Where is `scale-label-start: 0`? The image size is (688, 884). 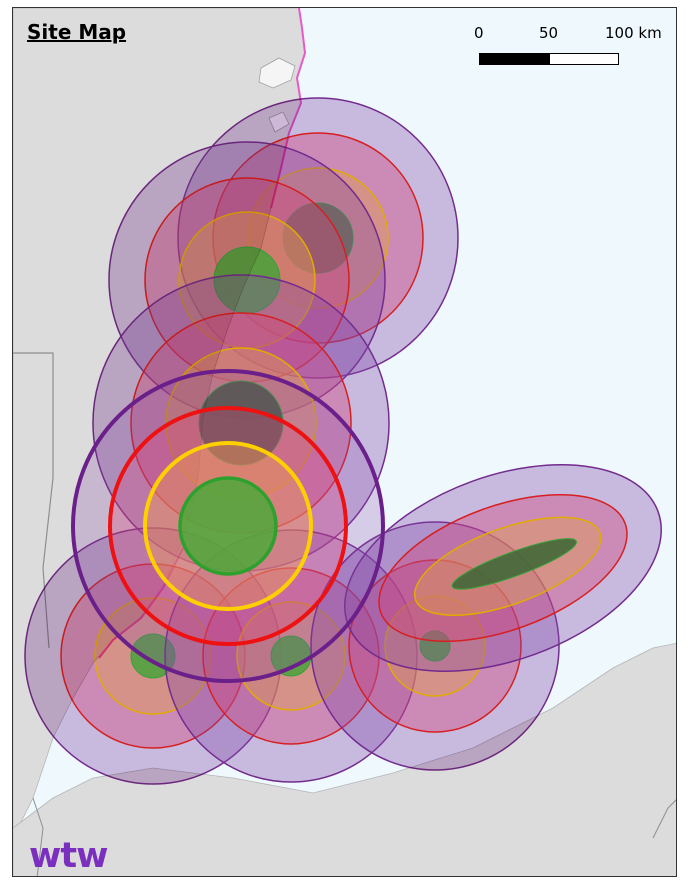
scale-label-start: 0 is located at coordinates (479, 33).